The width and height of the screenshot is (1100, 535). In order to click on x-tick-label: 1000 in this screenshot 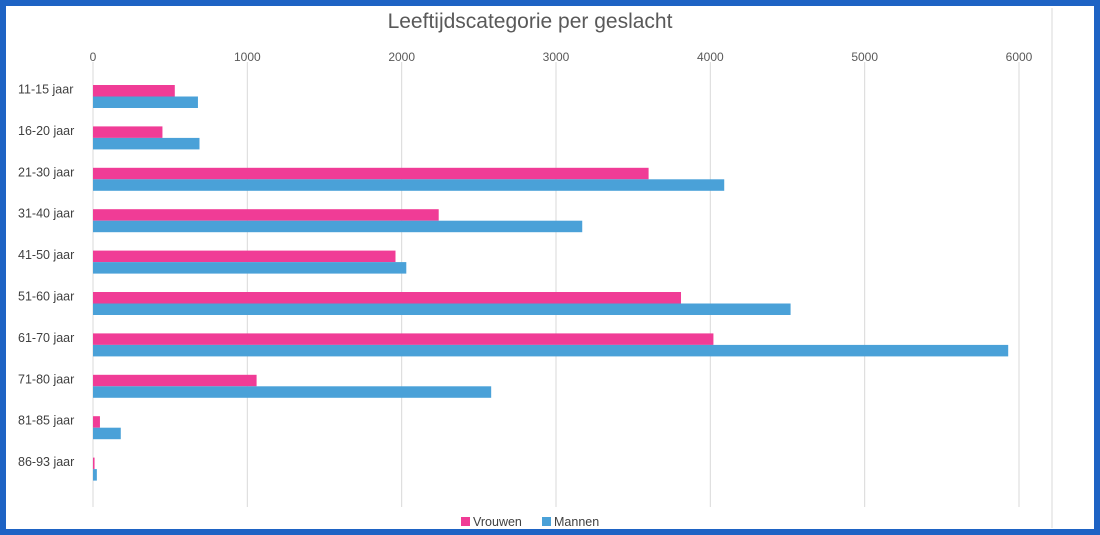, I will do `click(247, 57)`.